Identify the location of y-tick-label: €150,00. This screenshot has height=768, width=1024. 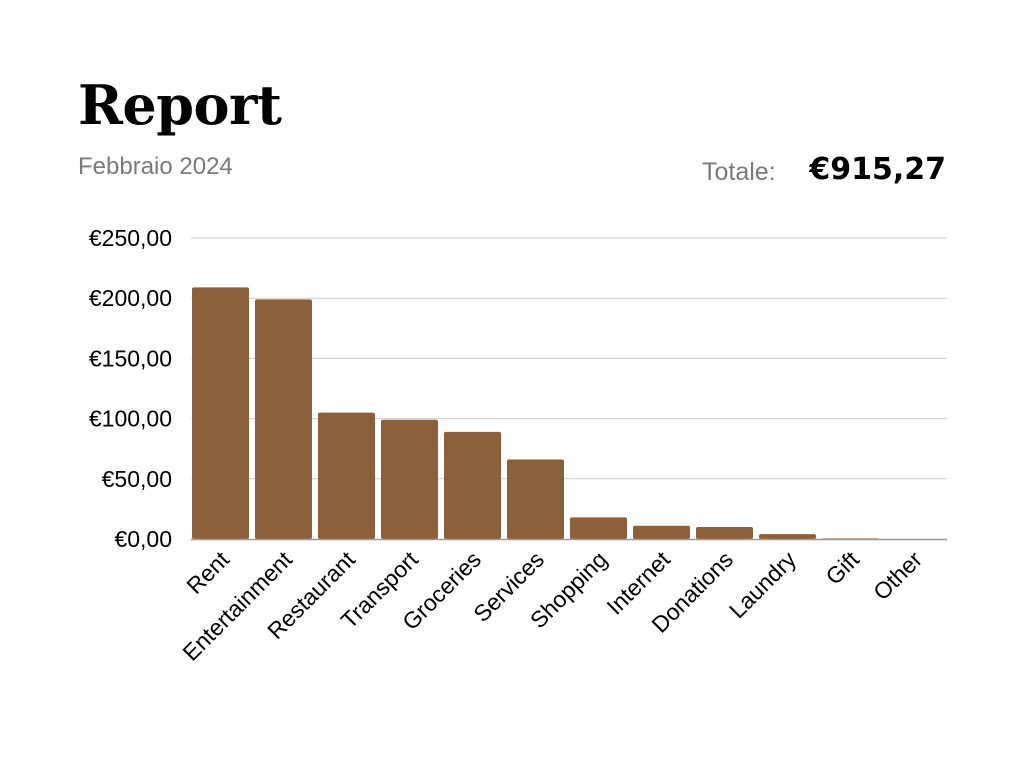
(130, 358).